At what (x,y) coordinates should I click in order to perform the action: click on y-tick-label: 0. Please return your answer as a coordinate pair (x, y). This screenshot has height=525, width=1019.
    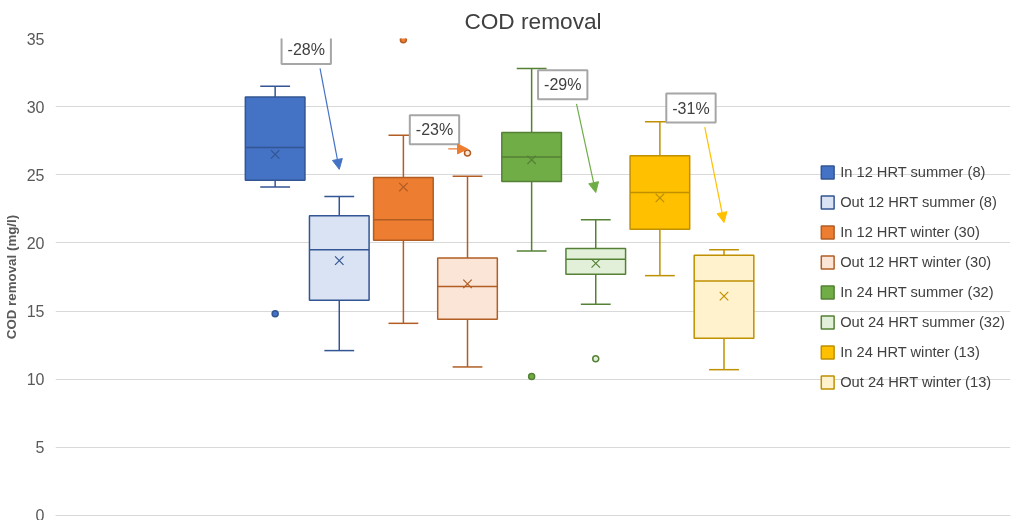
    Looking at the image, I should click on (40, 515).